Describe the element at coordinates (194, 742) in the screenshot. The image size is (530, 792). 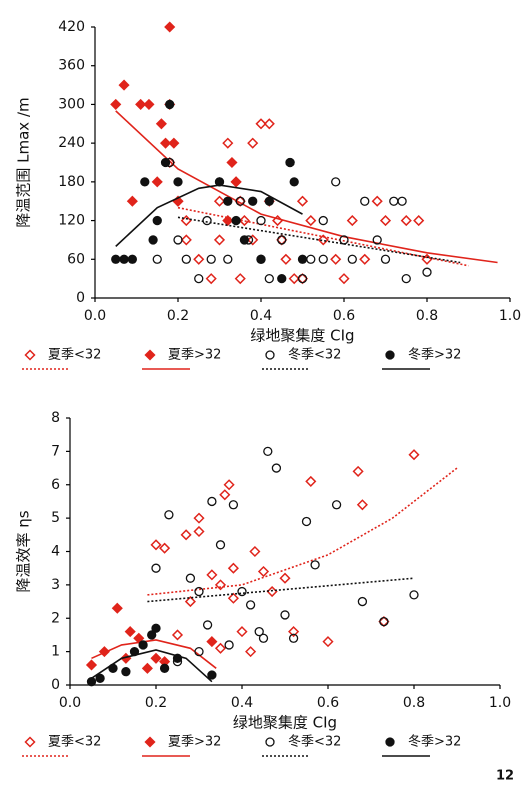
I see `legend-label: 夏季>32` at that location.